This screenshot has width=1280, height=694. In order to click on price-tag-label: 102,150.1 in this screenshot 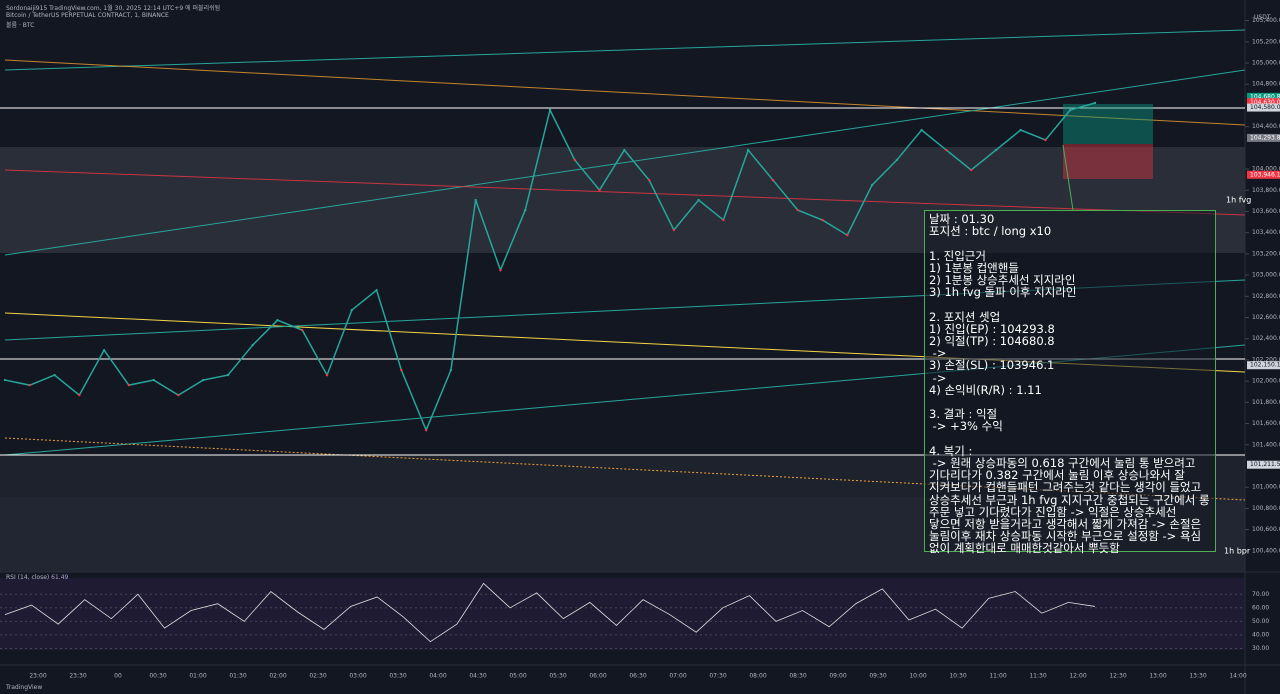, I will do `click(1265, 365)`.